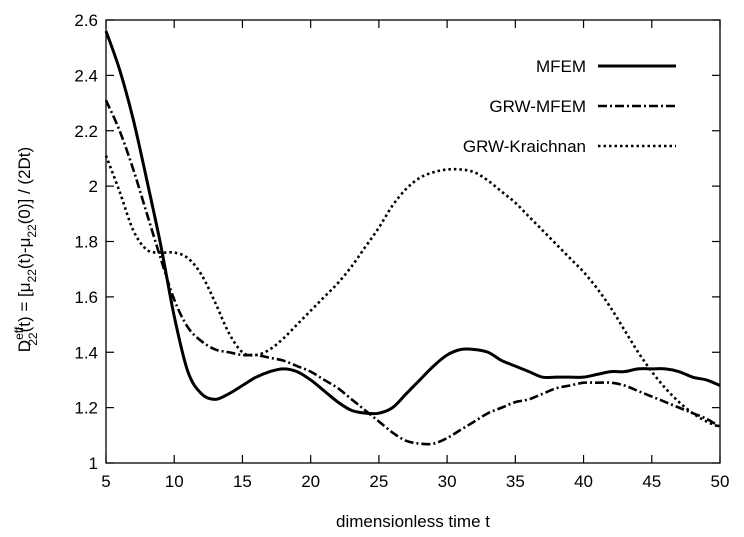  Describe the element at coordinates (93, 463) in the screenshot. I see `y-tick-label: 1` at that location.